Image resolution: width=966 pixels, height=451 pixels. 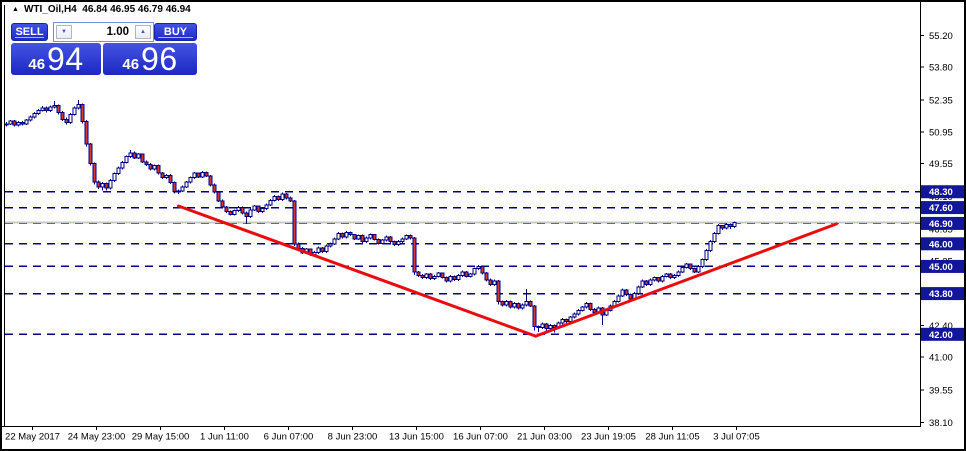 I want to click on volume-stepper: ▼ ▲, so click(x=103, y=32).